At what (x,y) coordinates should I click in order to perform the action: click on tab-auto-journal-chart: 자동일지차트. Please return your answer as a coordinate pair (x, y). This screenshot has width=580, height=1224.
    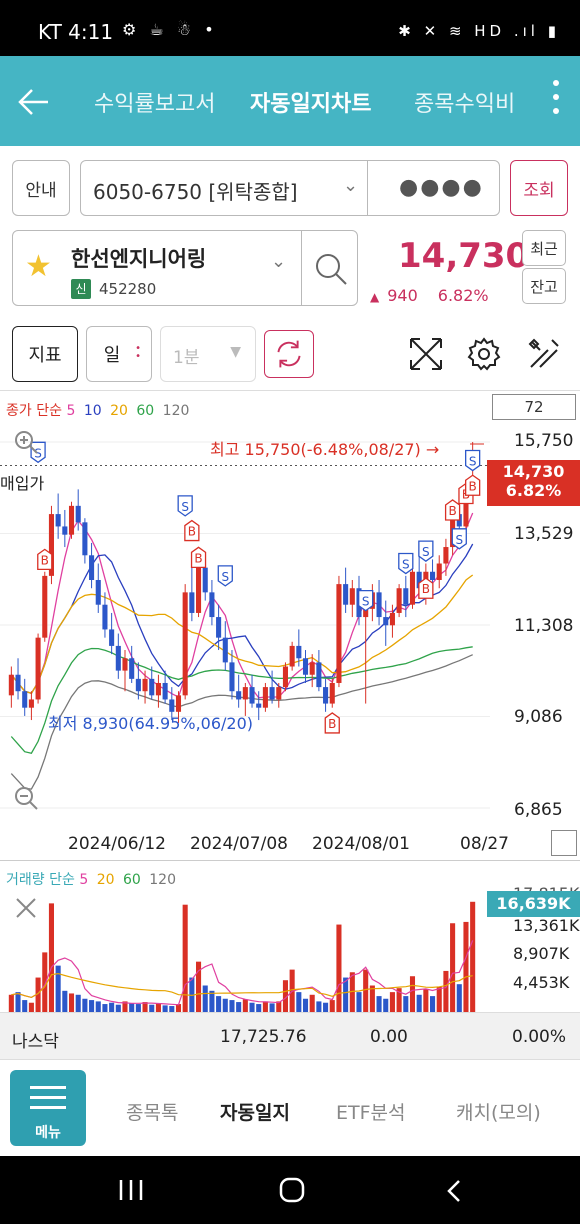
    Looking at the image, I should click on (311, 104).